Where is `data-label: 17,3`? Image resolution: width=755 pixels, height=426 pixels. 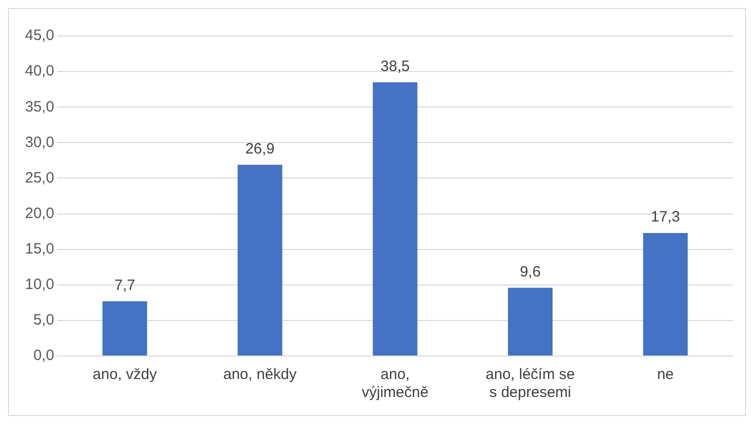 data-label: 17,3 is located at coordinates (665, 217).